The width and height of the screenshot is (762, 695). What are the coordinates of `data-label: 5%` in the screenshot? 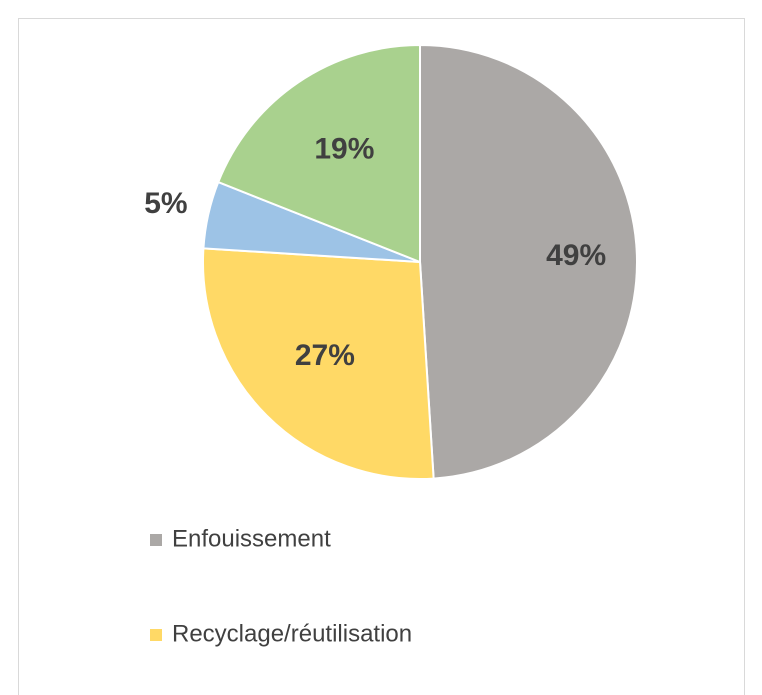 It's located at (165, 203).